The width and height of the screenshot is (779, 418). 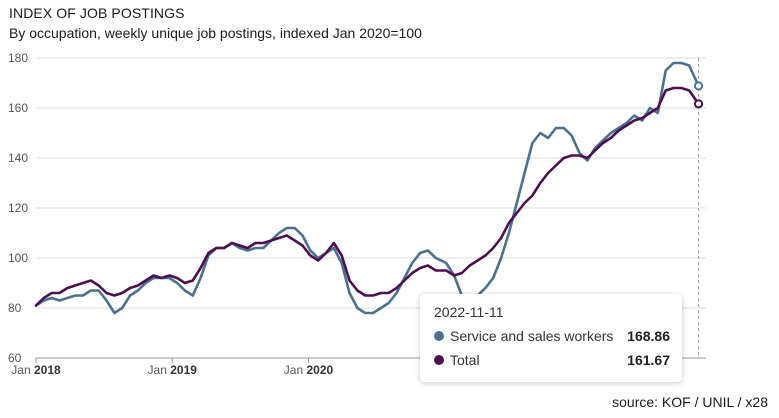 What do you see at coordinates (18, 258) in the screenshot?
I see `y-tick-label: 100` at bounding box center [18, 258].